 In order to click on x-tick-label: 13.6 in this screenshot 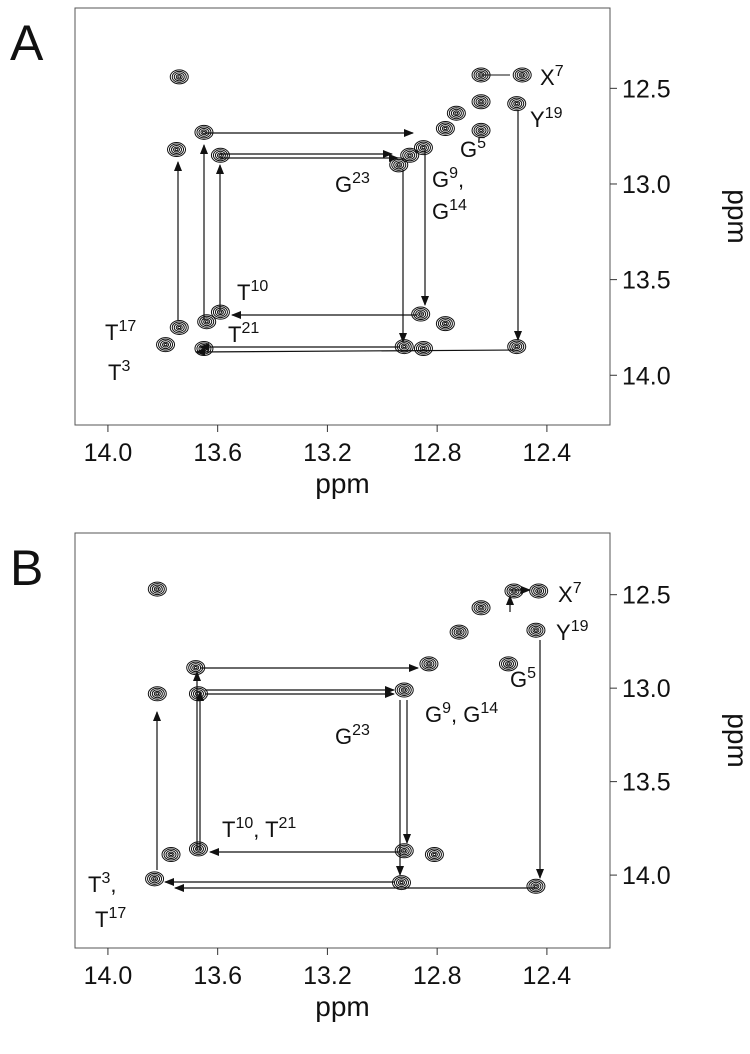, I will do `click(217, 976)`.